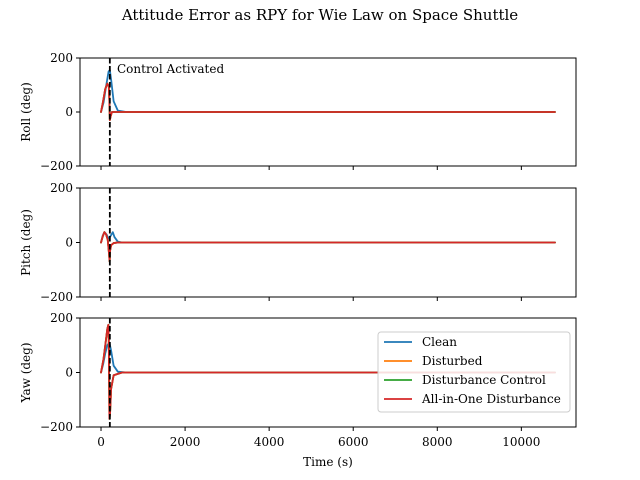  Describe the element at coordinates (328, 462) in the screenshot. I see `x-axis-label: Time (s)` at that location.